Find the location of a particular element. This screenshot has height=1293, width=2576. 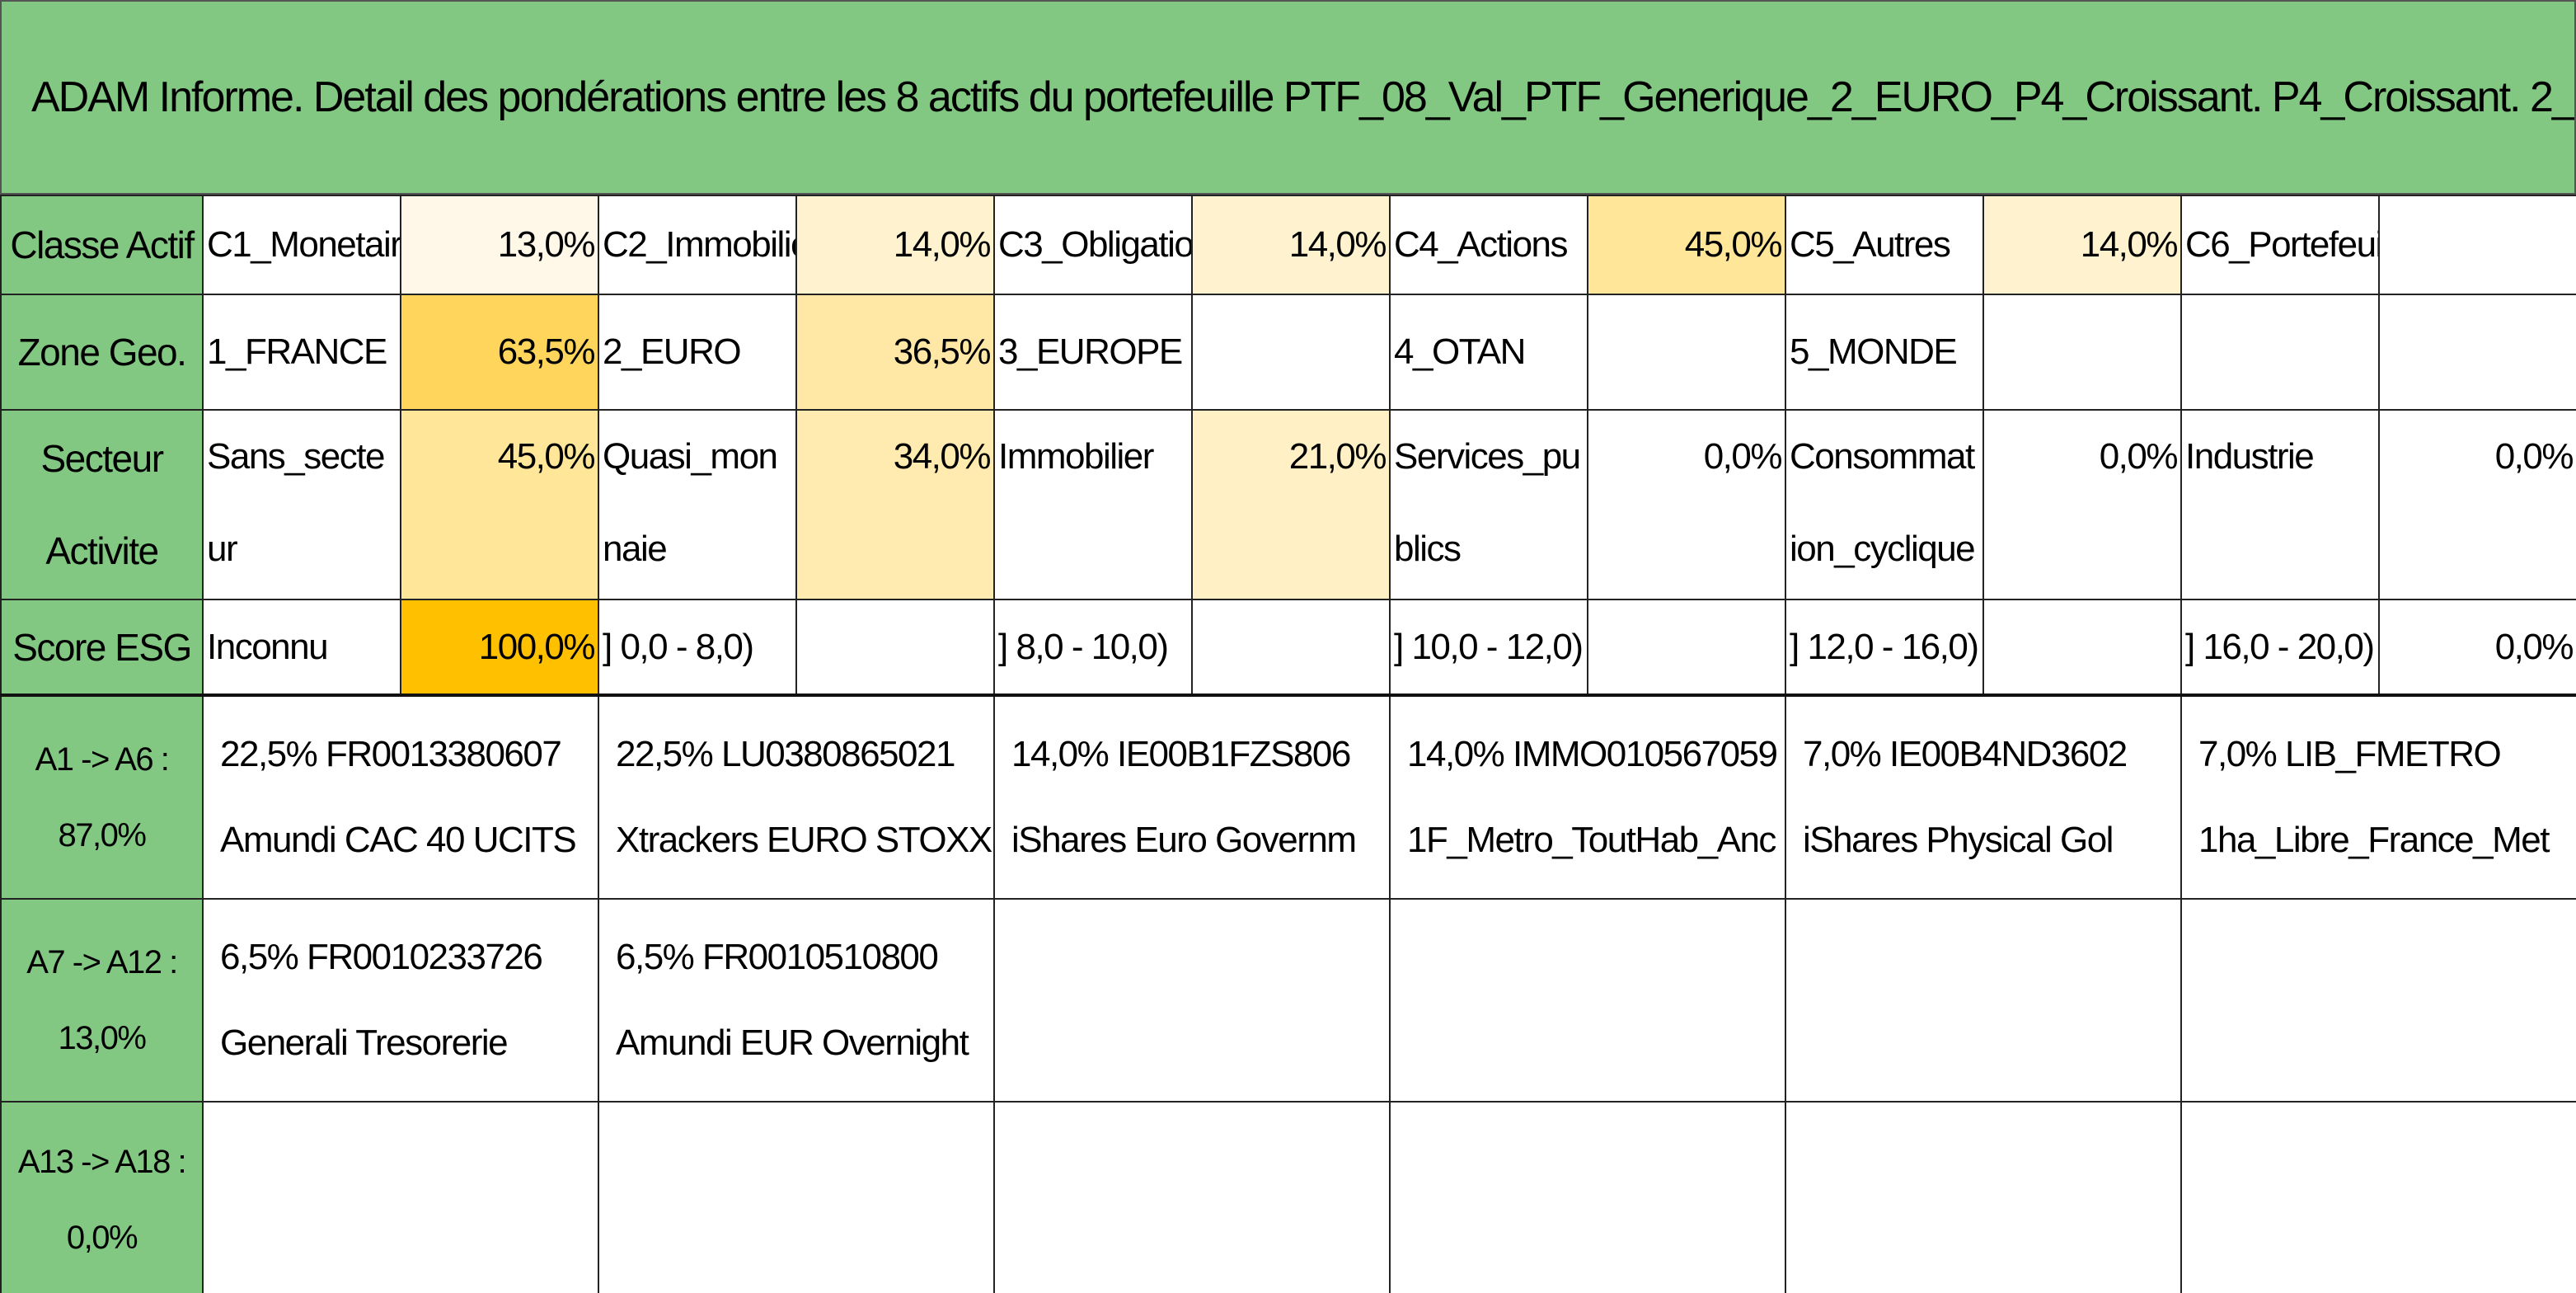

asset-name: 1F_Metro_ToutHab_Anc is located at coordinates (1592, 840).